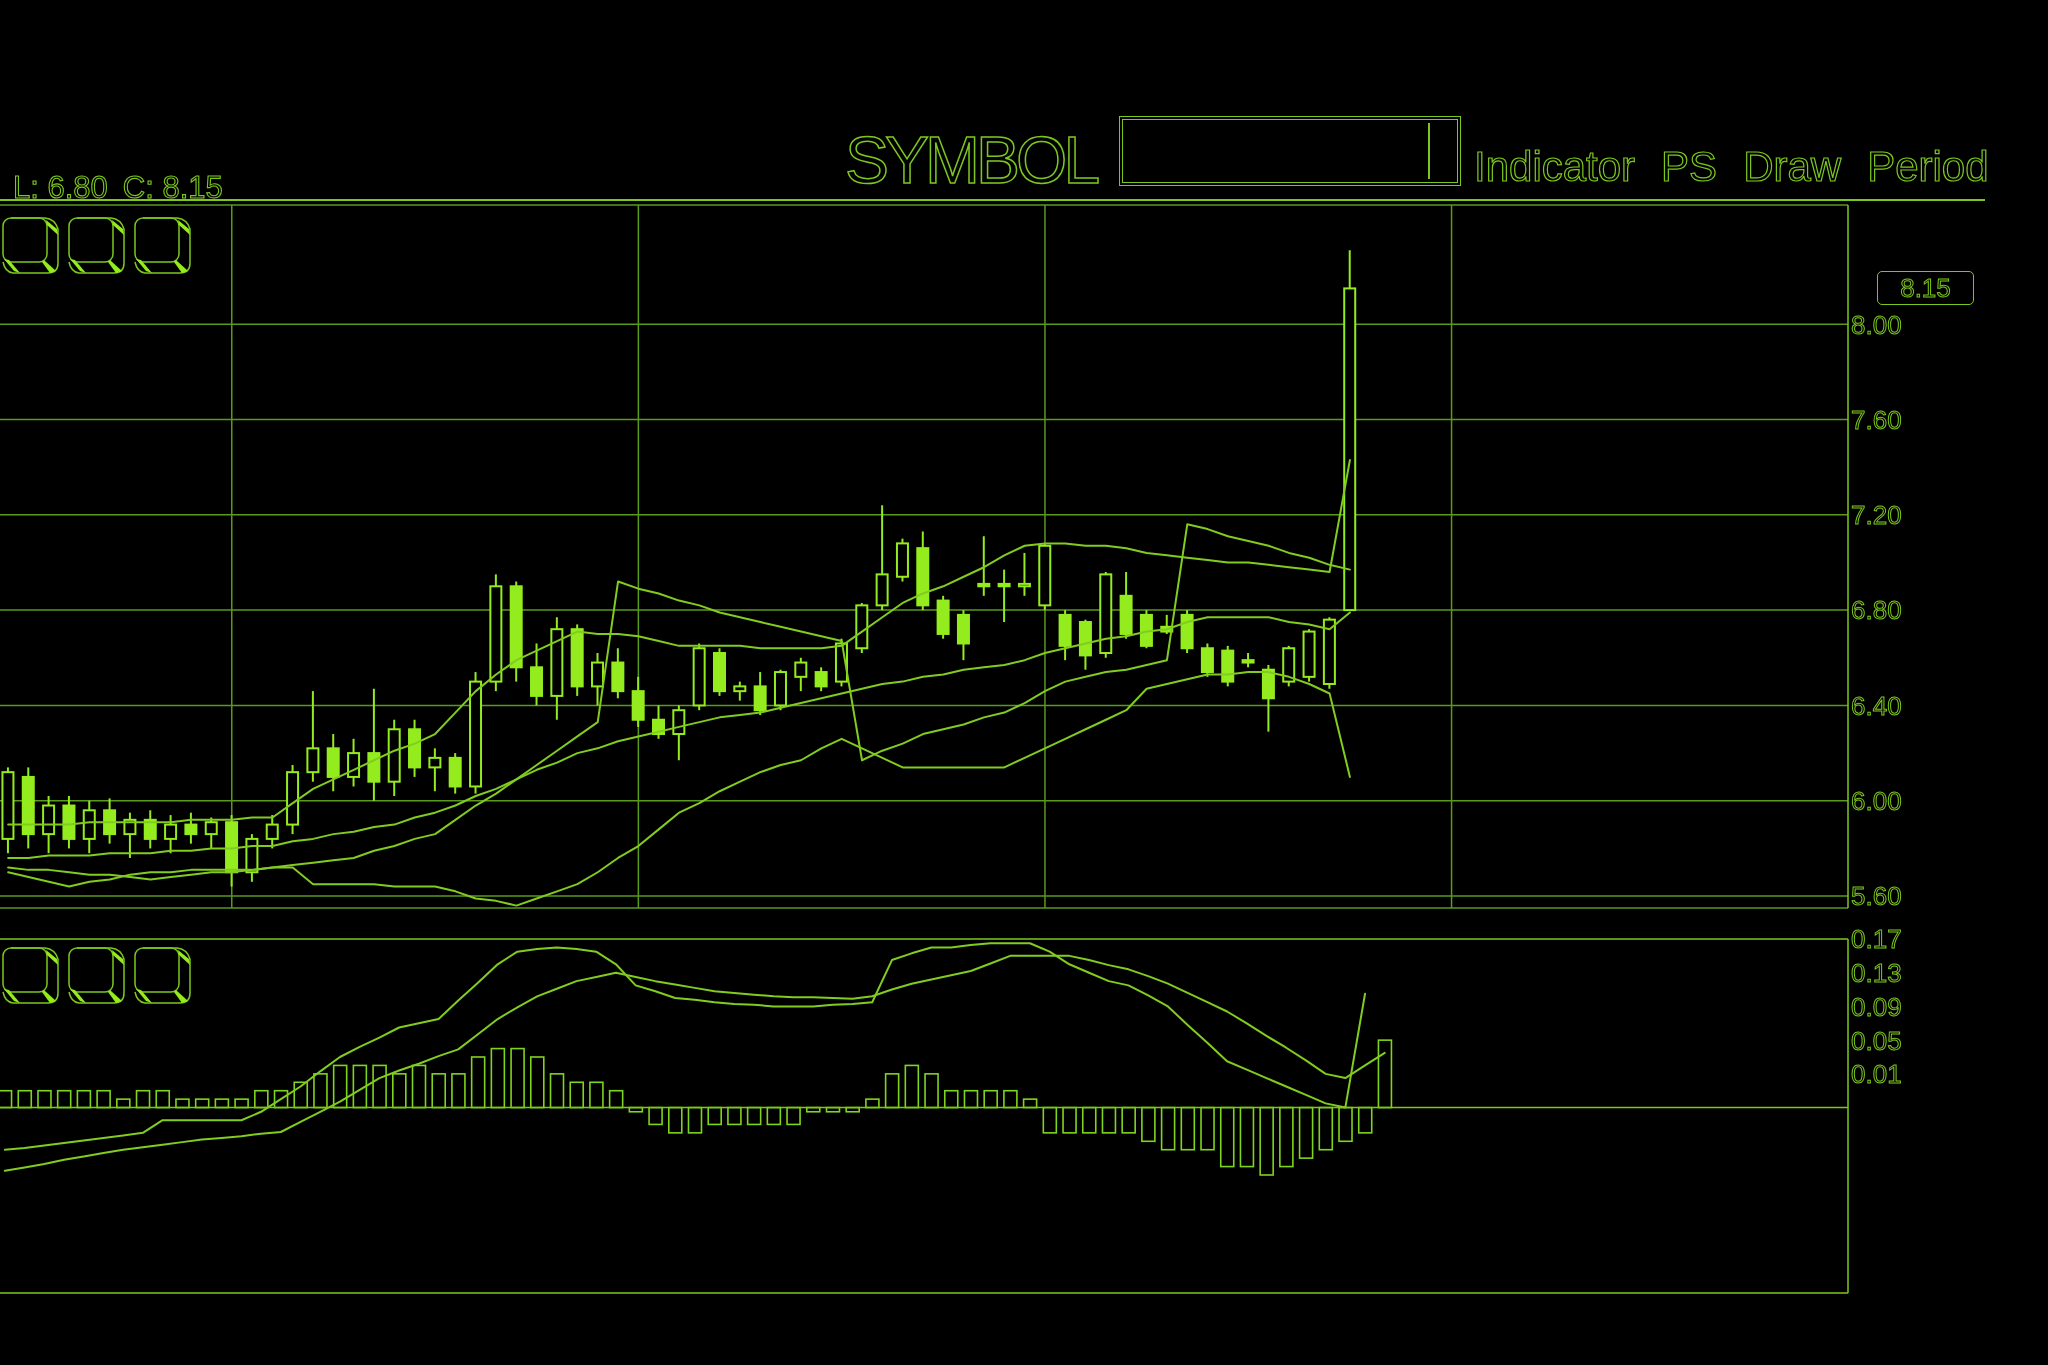 Image resolution: width=2048 pixels, height=1365 pixels. What do you see at coordinates (172, 187) in the screenshot?
I see `annotation: C: 8.15` at bounding box center [172, 187].